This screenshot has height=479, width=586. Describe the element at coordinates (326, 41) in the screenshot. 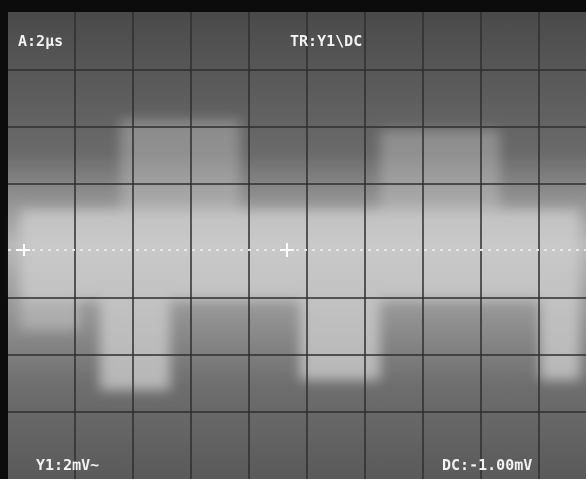

I see `trigger-info: TR:Y1\DC` at that location.